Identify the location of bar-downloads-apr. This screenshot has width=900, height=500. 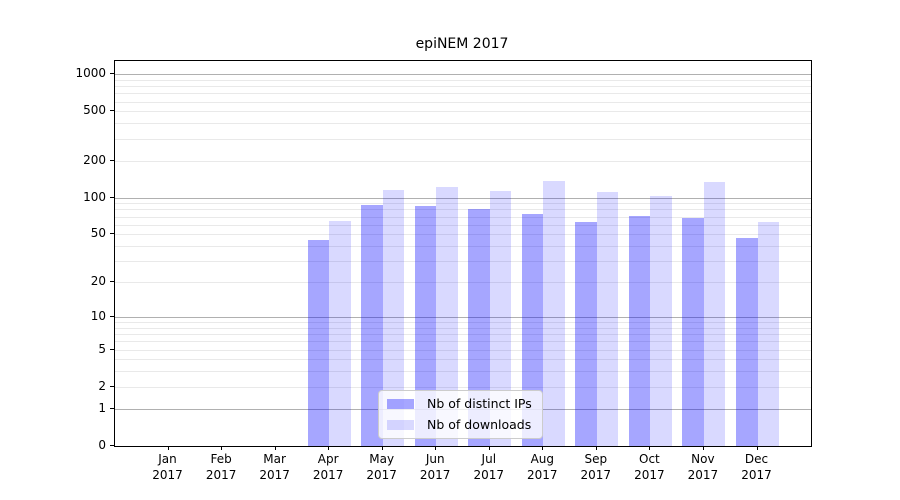
(340, 333).